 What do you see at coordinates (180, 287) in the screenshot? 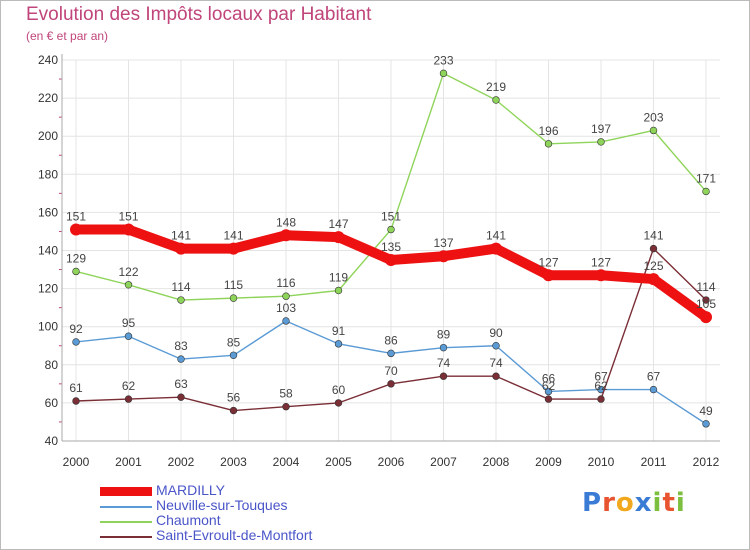
I see `data-label-2: 114` at bounding box center [180, 287].